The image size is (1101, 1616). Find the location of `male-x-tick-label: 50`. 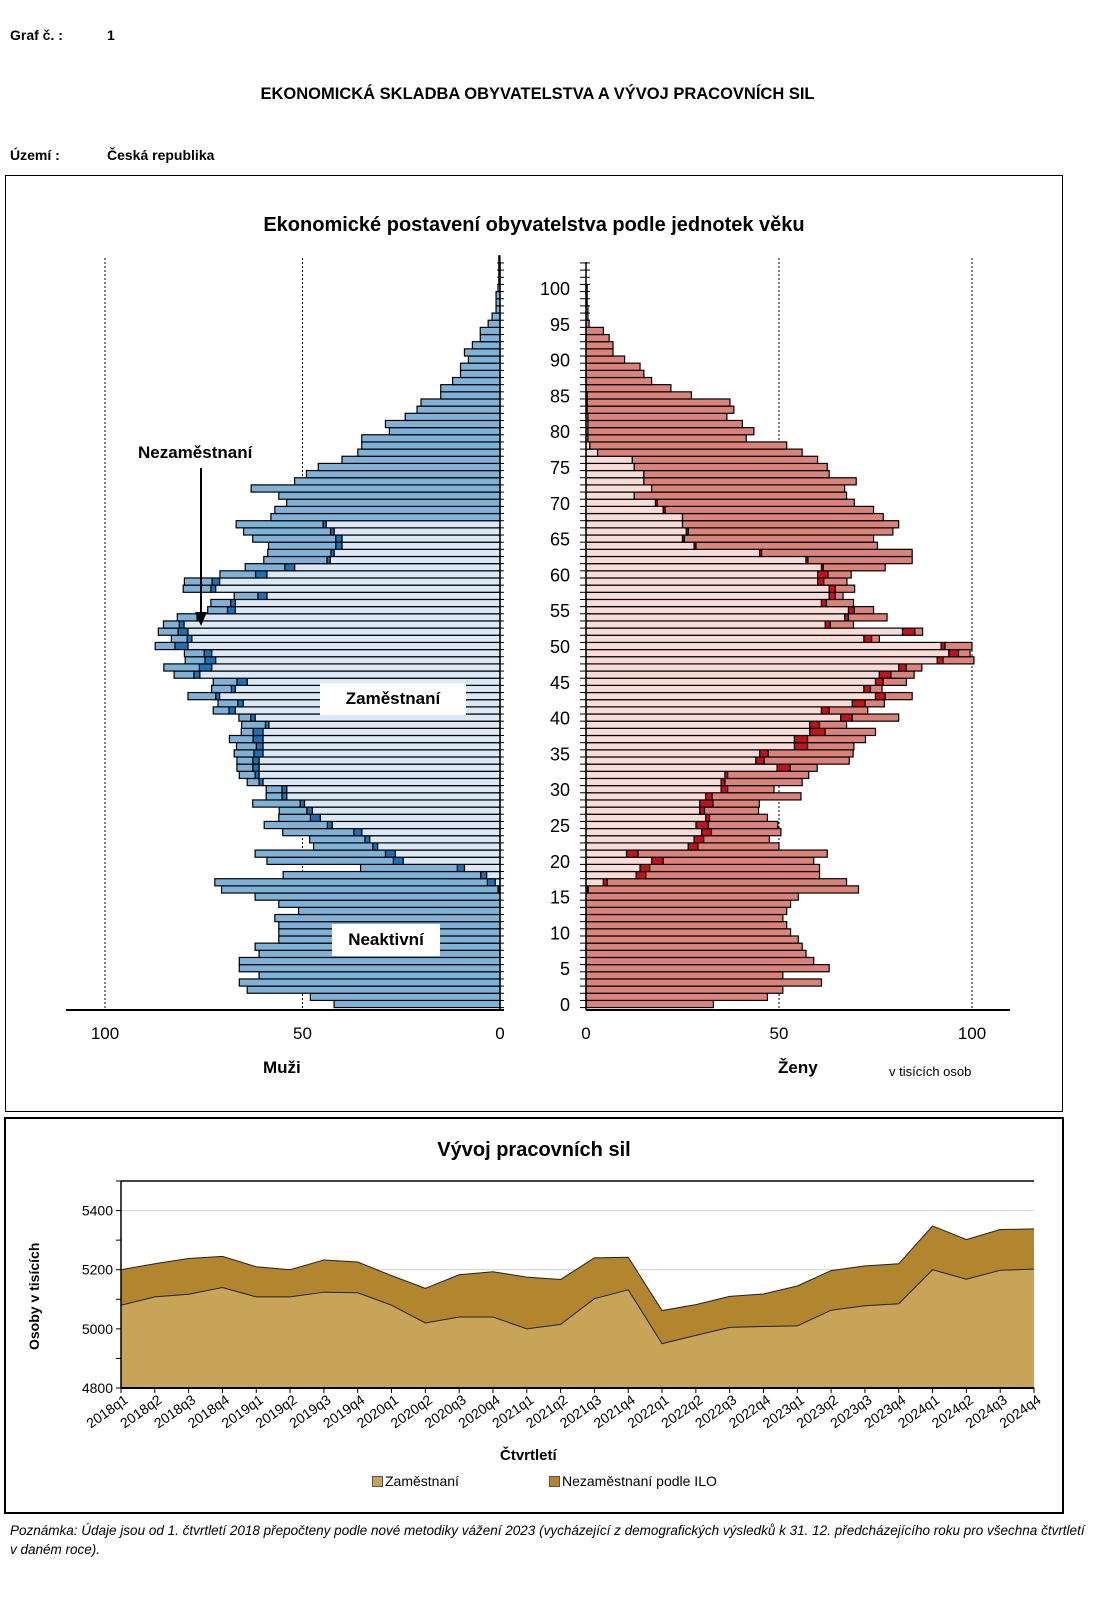

male-x-tick-label: 50 is located at coordinates (302, 1033).